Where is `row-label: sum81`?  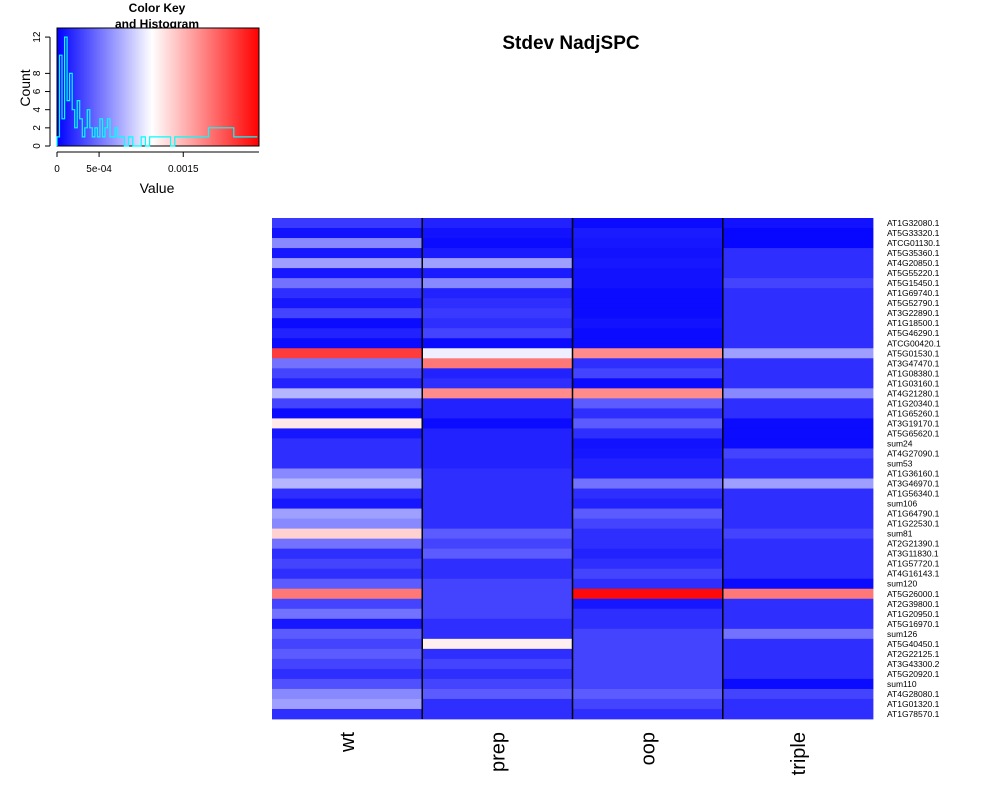 row-label: sum81 is located at coordinates (900, 534).